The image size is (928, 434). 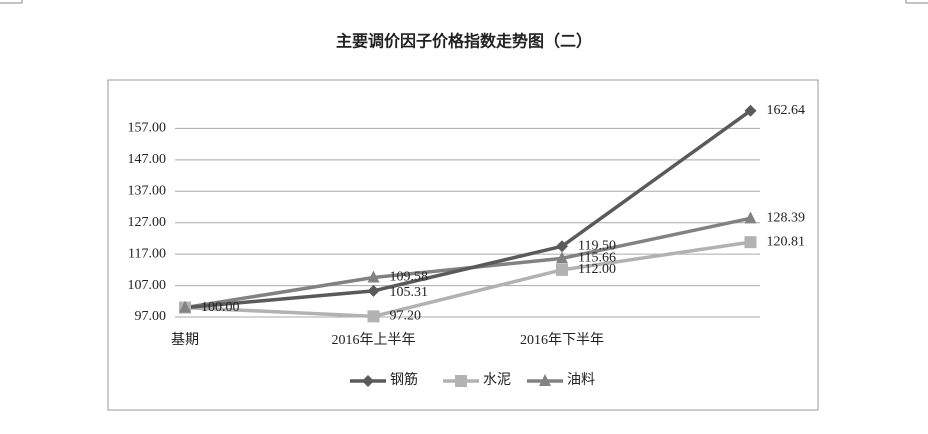 I want to click on y-tick-label: 157.00, so click(x=147, y=128).